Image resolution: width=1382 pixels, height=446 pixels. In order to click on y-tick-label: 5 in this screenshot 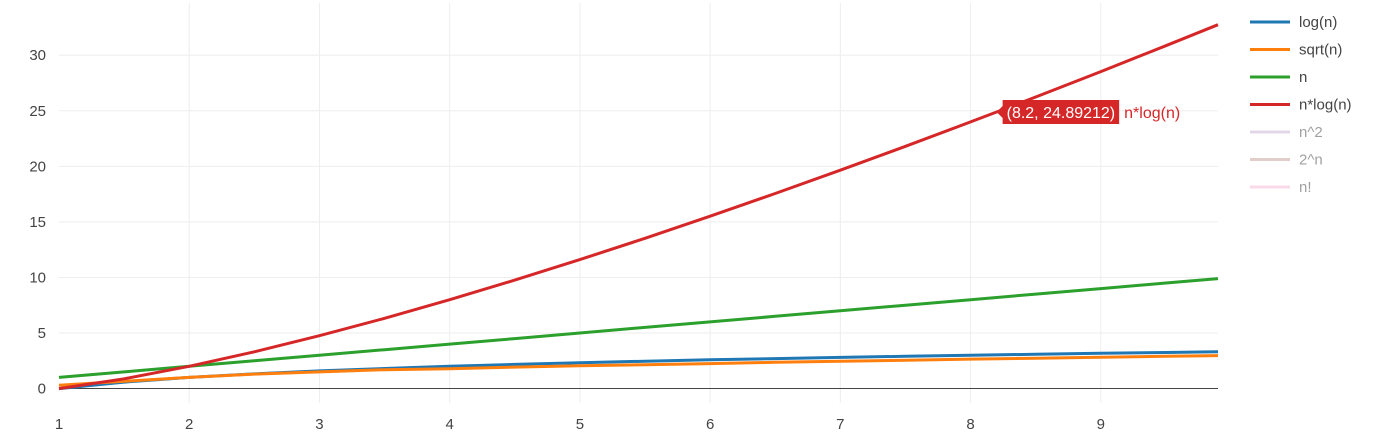, I will do `click(42, 333)`.